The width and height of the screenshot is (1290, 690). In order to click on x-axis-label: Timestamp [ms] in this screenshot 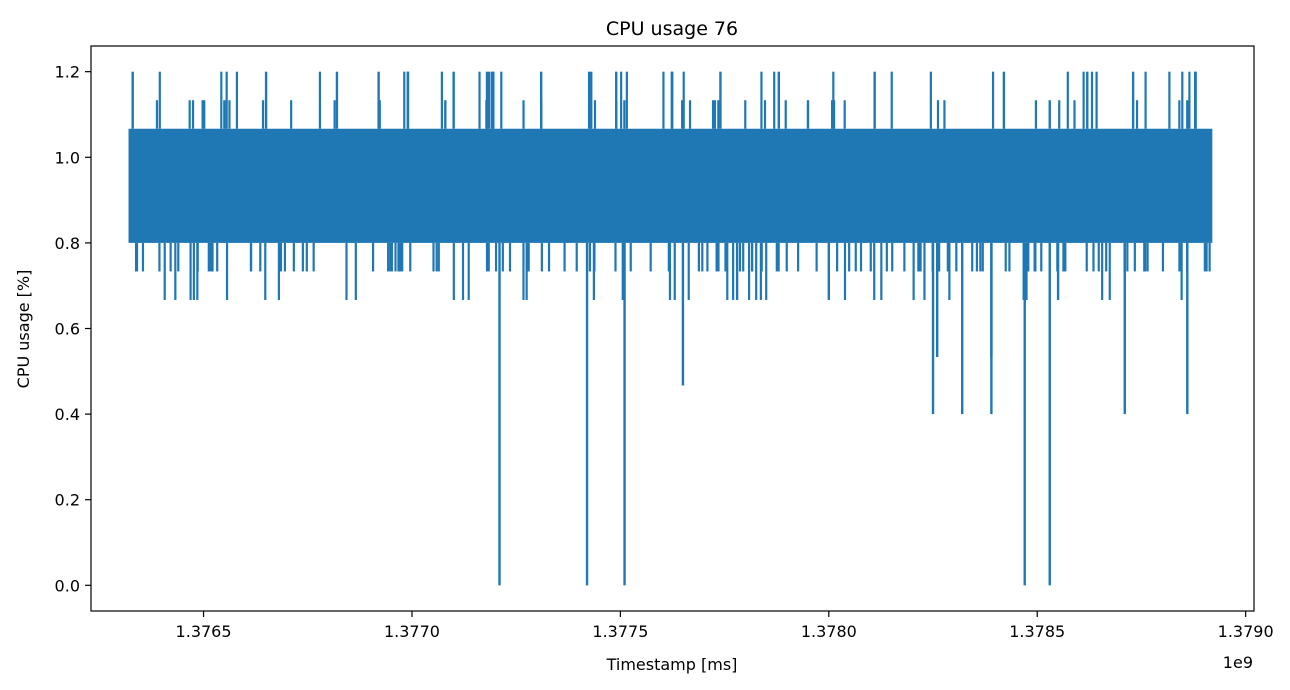, I will do `click(672, 664)`.